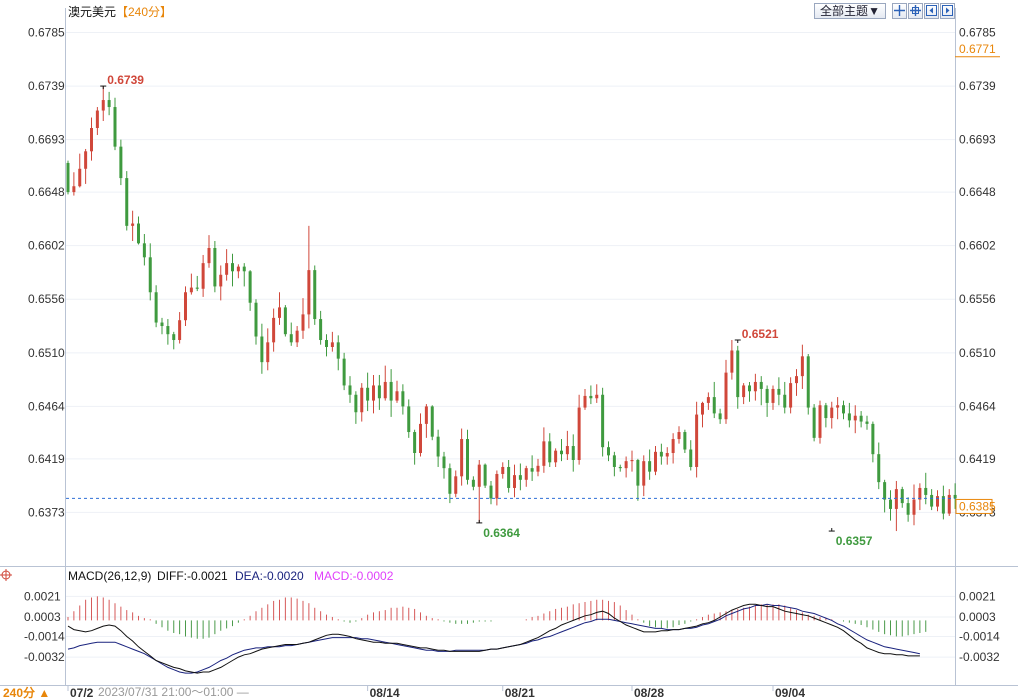 The image size is (1018, 700). I want to click on scroll-left-icon, so click(931, 11).